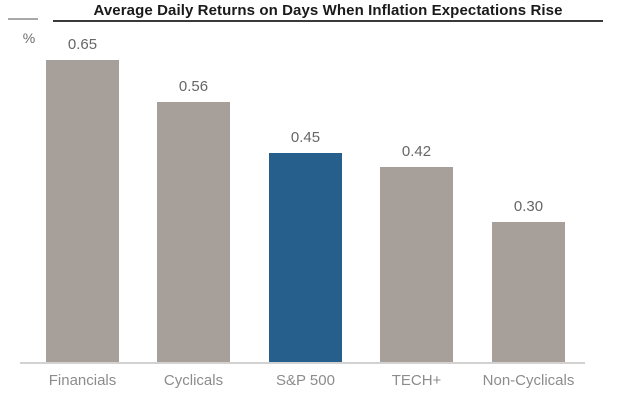 The image size is (640, 400). What do you see at coordinates (305, 137) in the screenshot?
I see `bar-value-label-s-p-500: 0.45` at bounding box center [305, 137].